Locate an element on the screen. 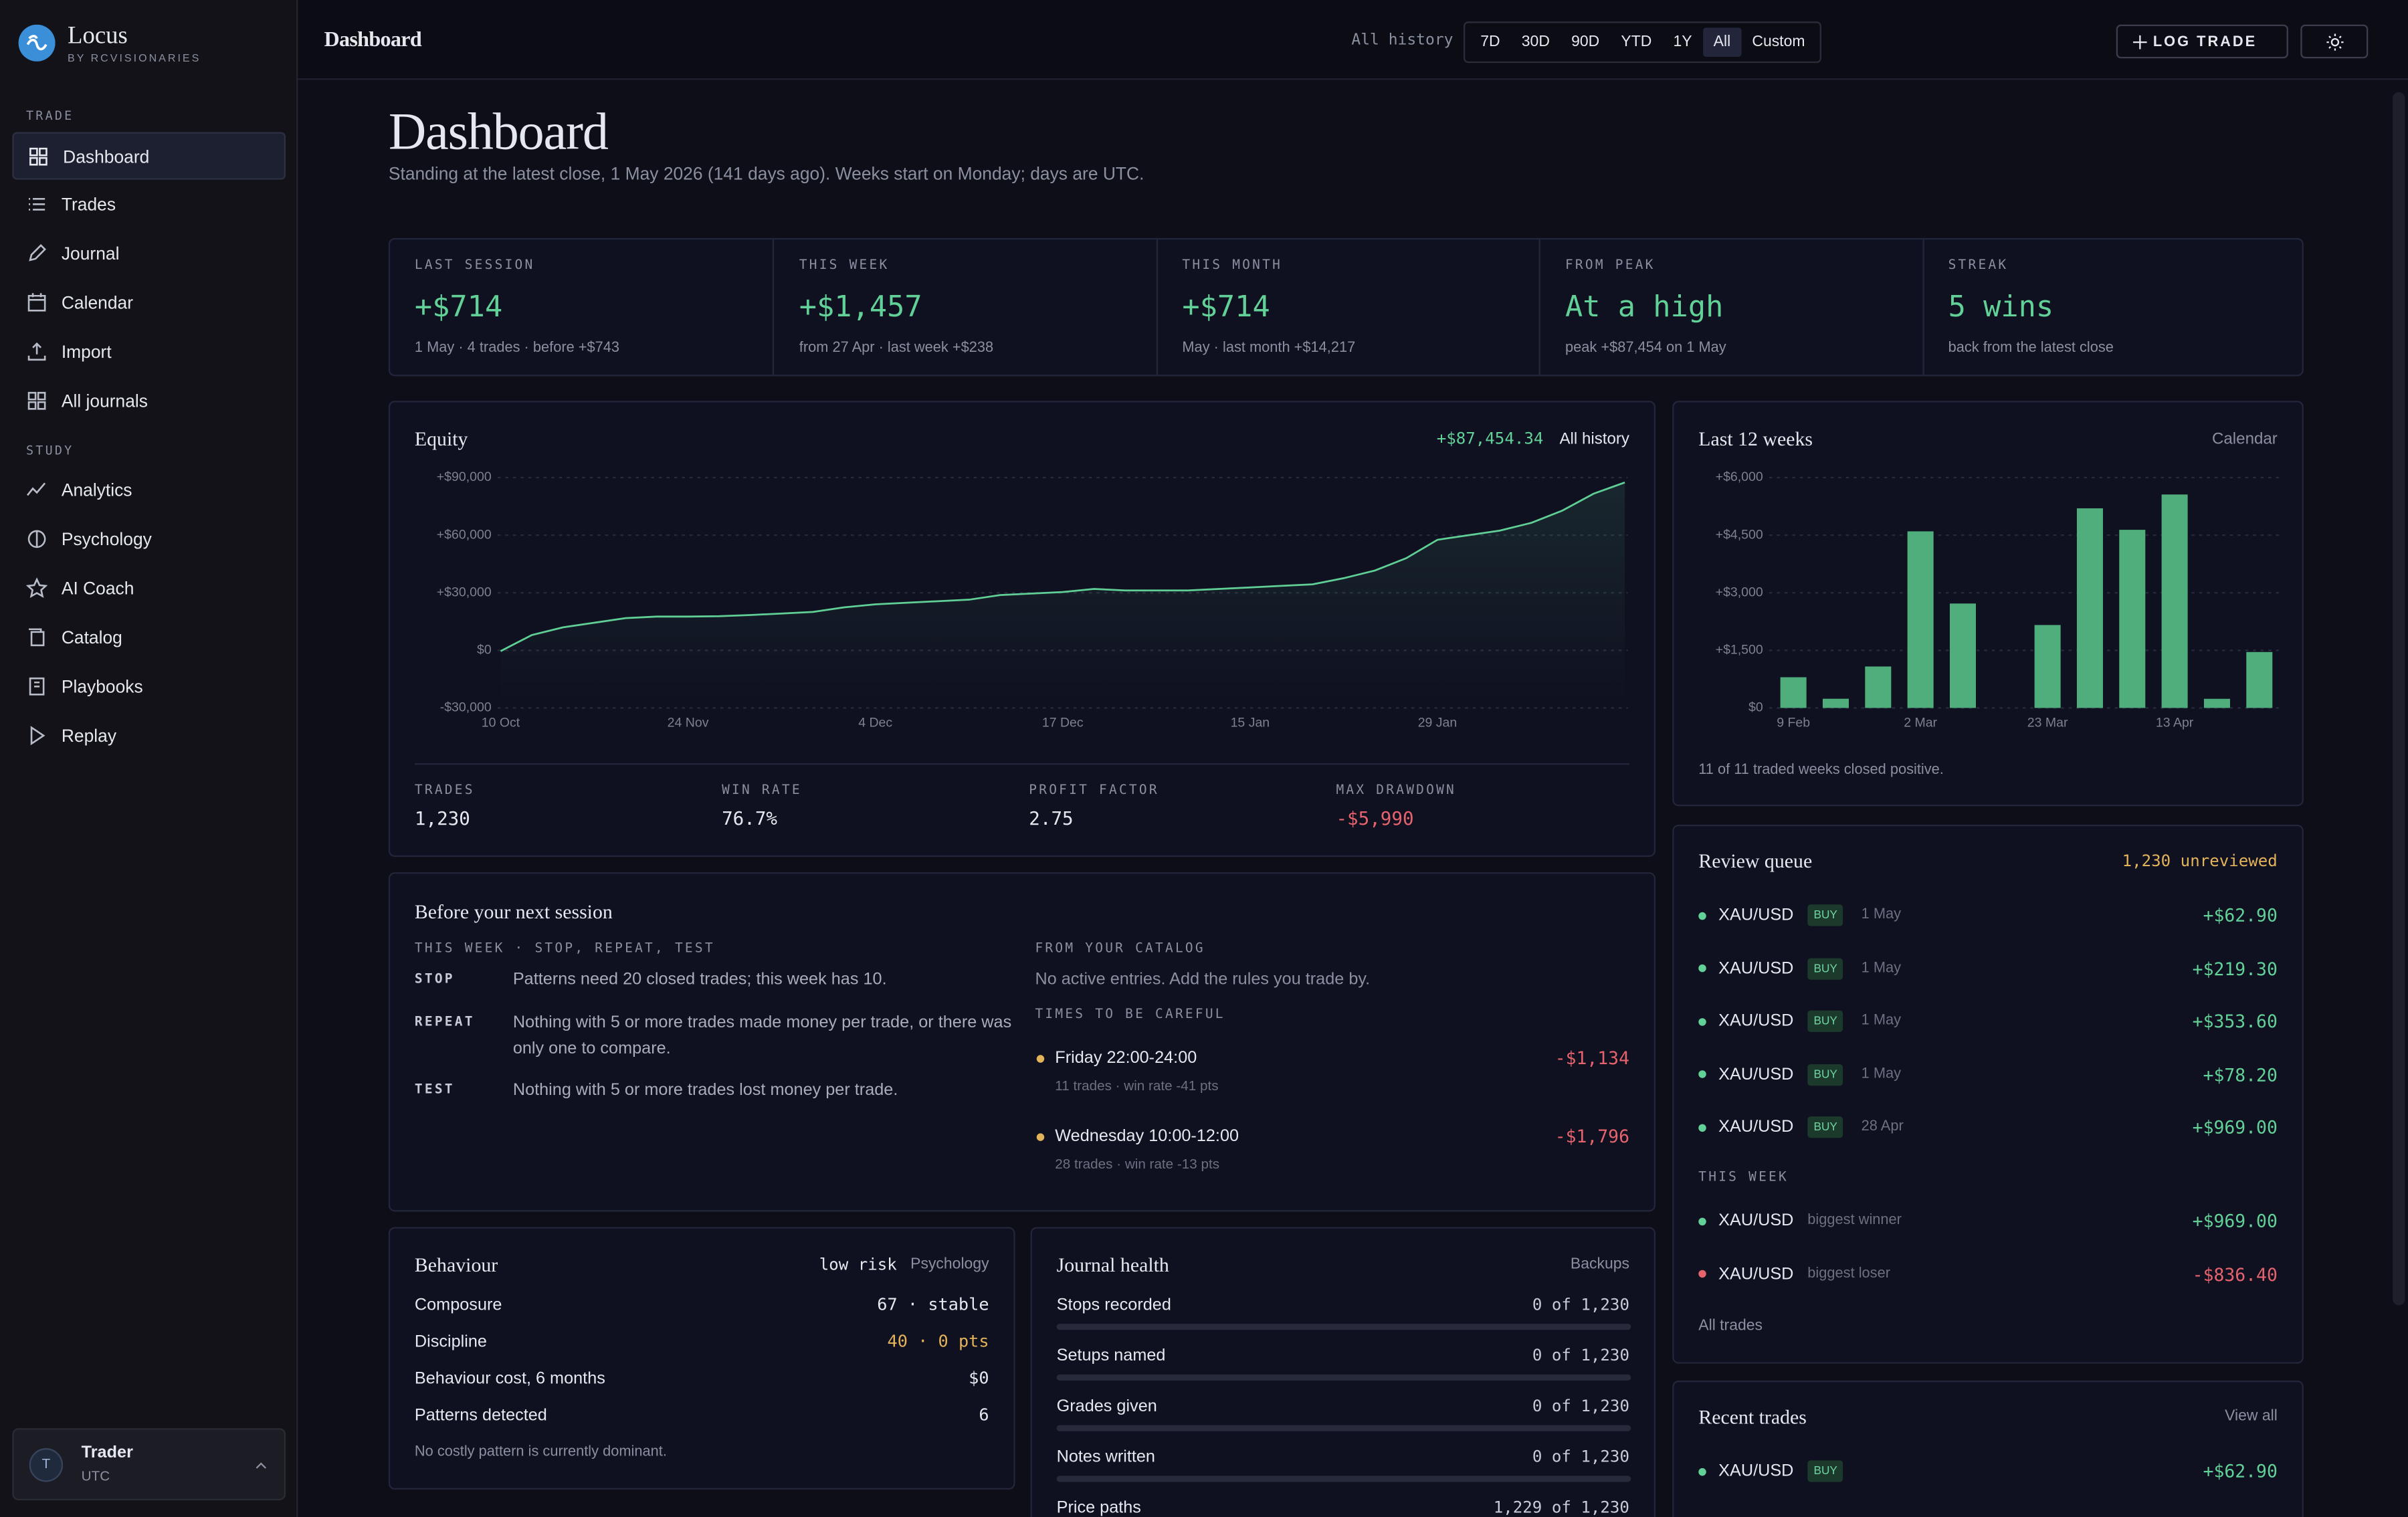 Image resolution: width=2408 pixels, height=1517 pixels. range-button: 7D is located at coordinates (1490, 42).